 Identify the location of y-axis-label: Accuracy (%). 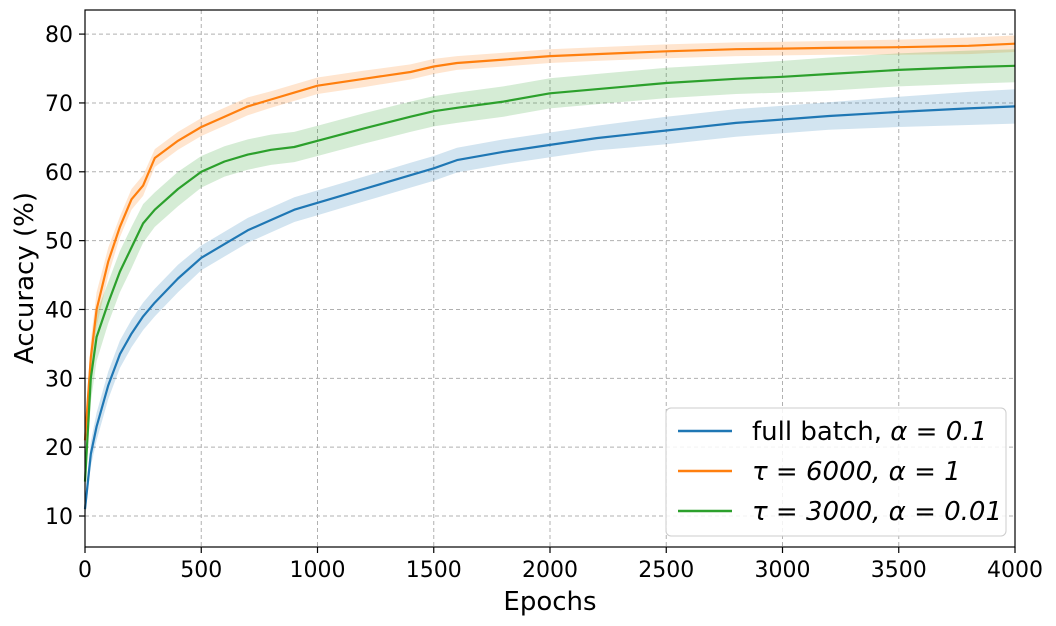
(25, 278).